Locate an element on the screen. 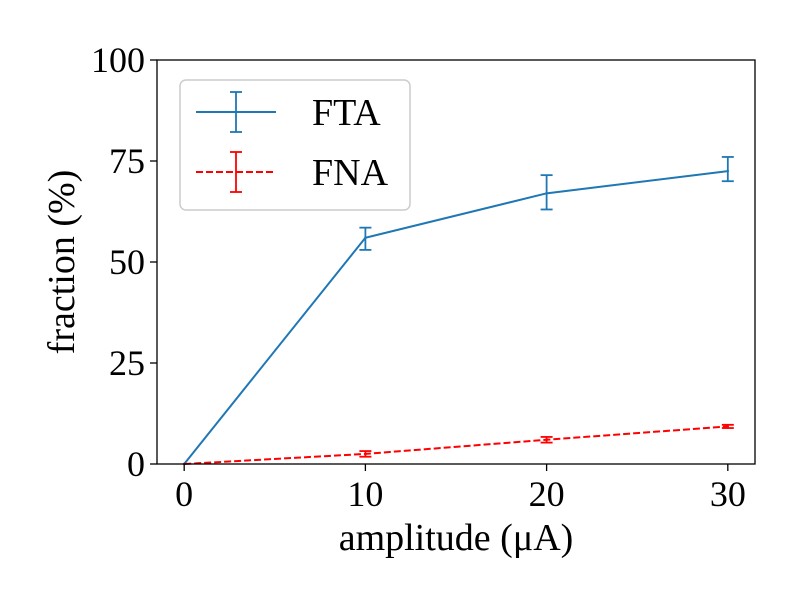  series-line-fna is located at coordinates (456, 445).